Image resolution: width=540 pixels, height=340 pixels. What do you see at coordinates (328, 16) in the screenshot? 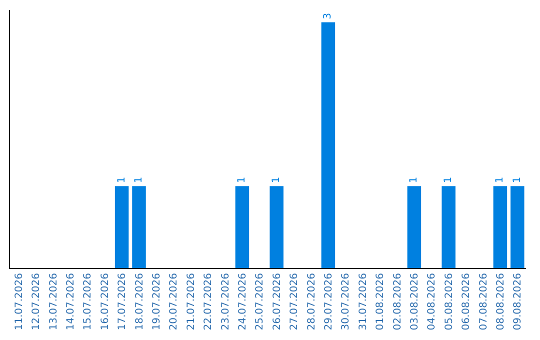
I see `data-label: 3` at bounding box center [328, 16].